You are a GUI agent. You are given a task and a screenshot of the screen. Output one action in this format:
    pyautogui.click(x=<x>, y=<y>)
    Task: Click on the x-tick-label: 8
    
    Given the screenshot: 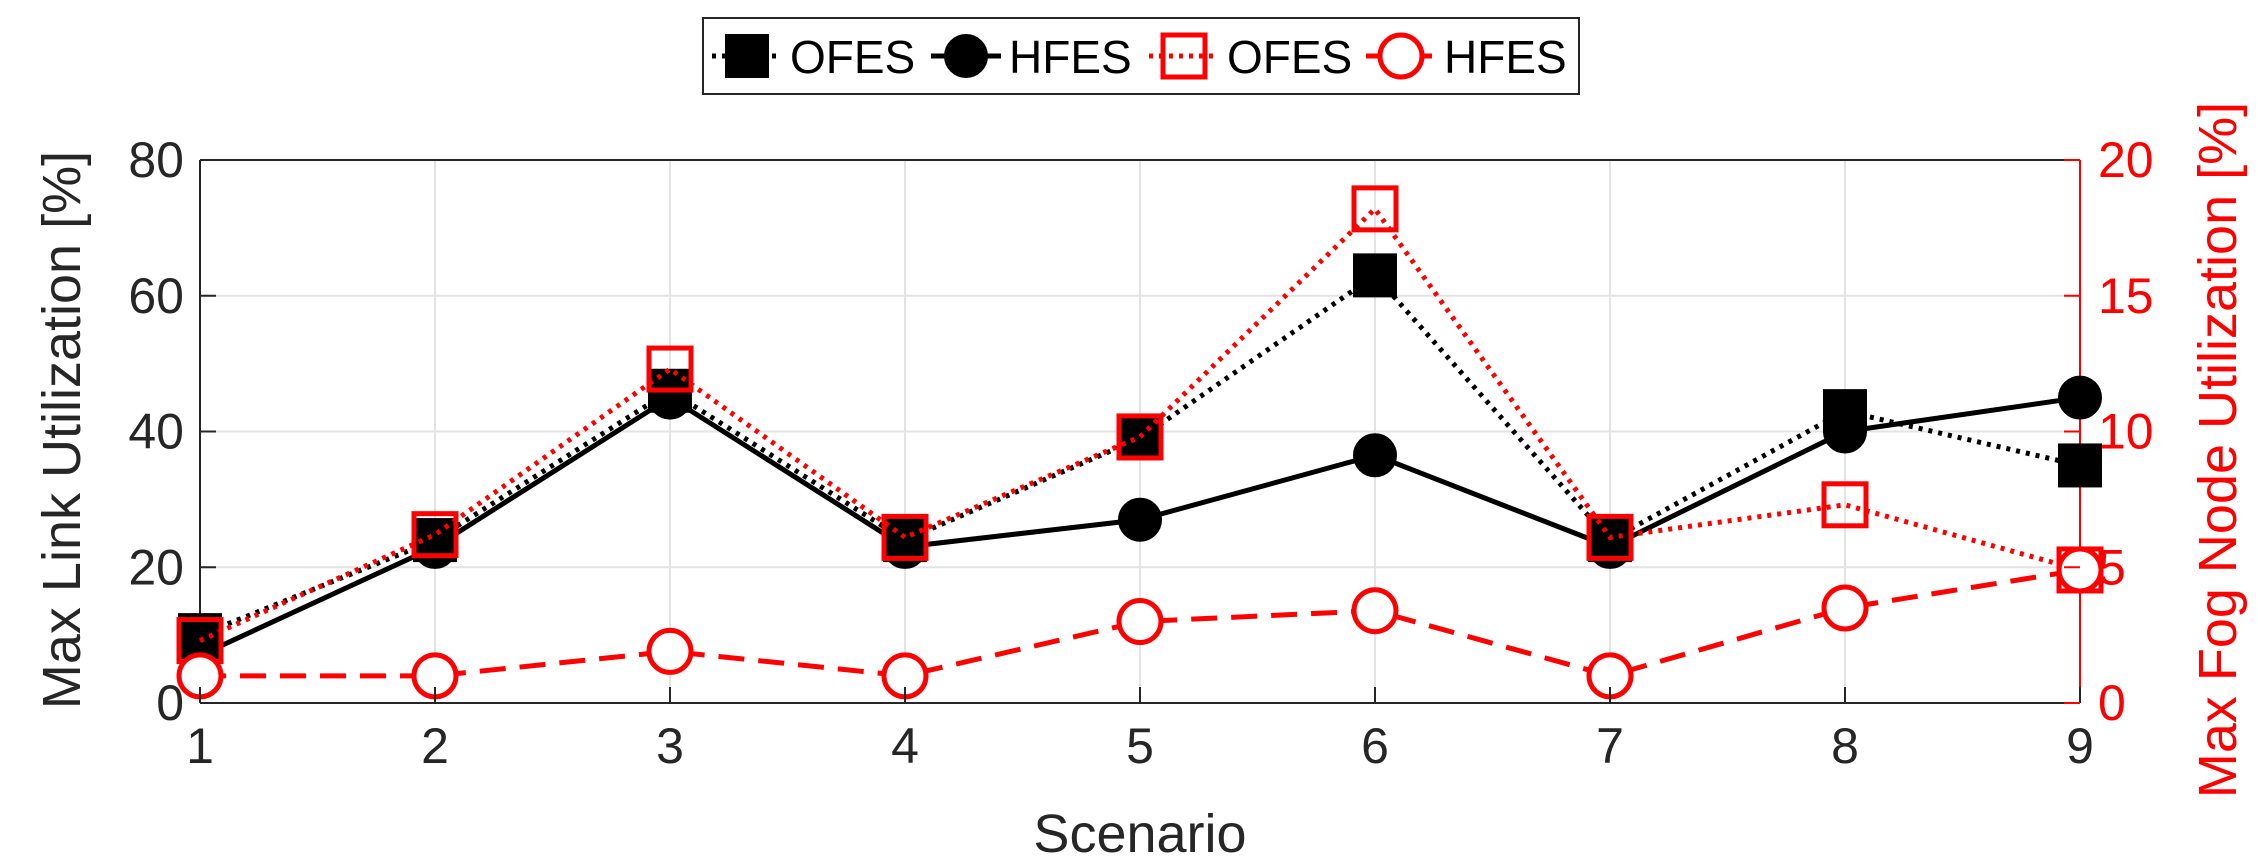 What is the action you would take?
    pyautogui.click(x=1845, y=746)
    